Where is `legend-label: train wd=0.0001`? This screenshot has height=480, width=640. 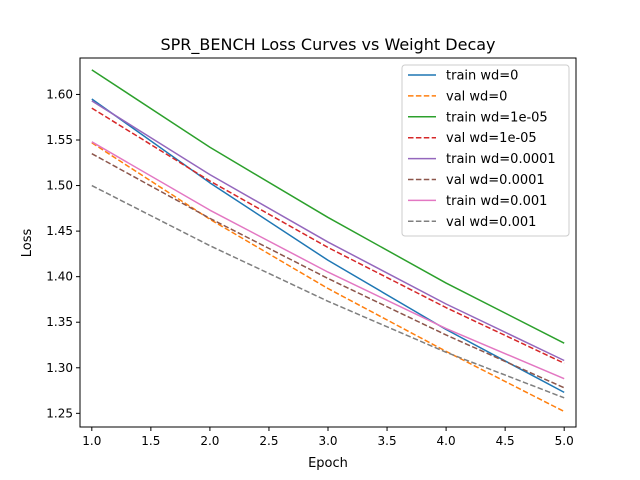 legend-label: train wd=0.0001 is located at coordinates (501, 159).